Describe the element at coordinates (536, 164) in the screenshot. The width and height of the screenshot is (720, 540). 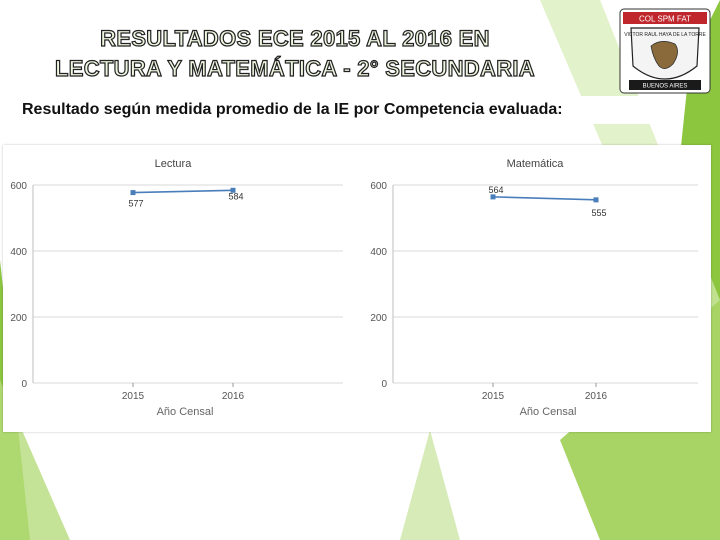
I see `chart-1-title: Matemática` at that location.